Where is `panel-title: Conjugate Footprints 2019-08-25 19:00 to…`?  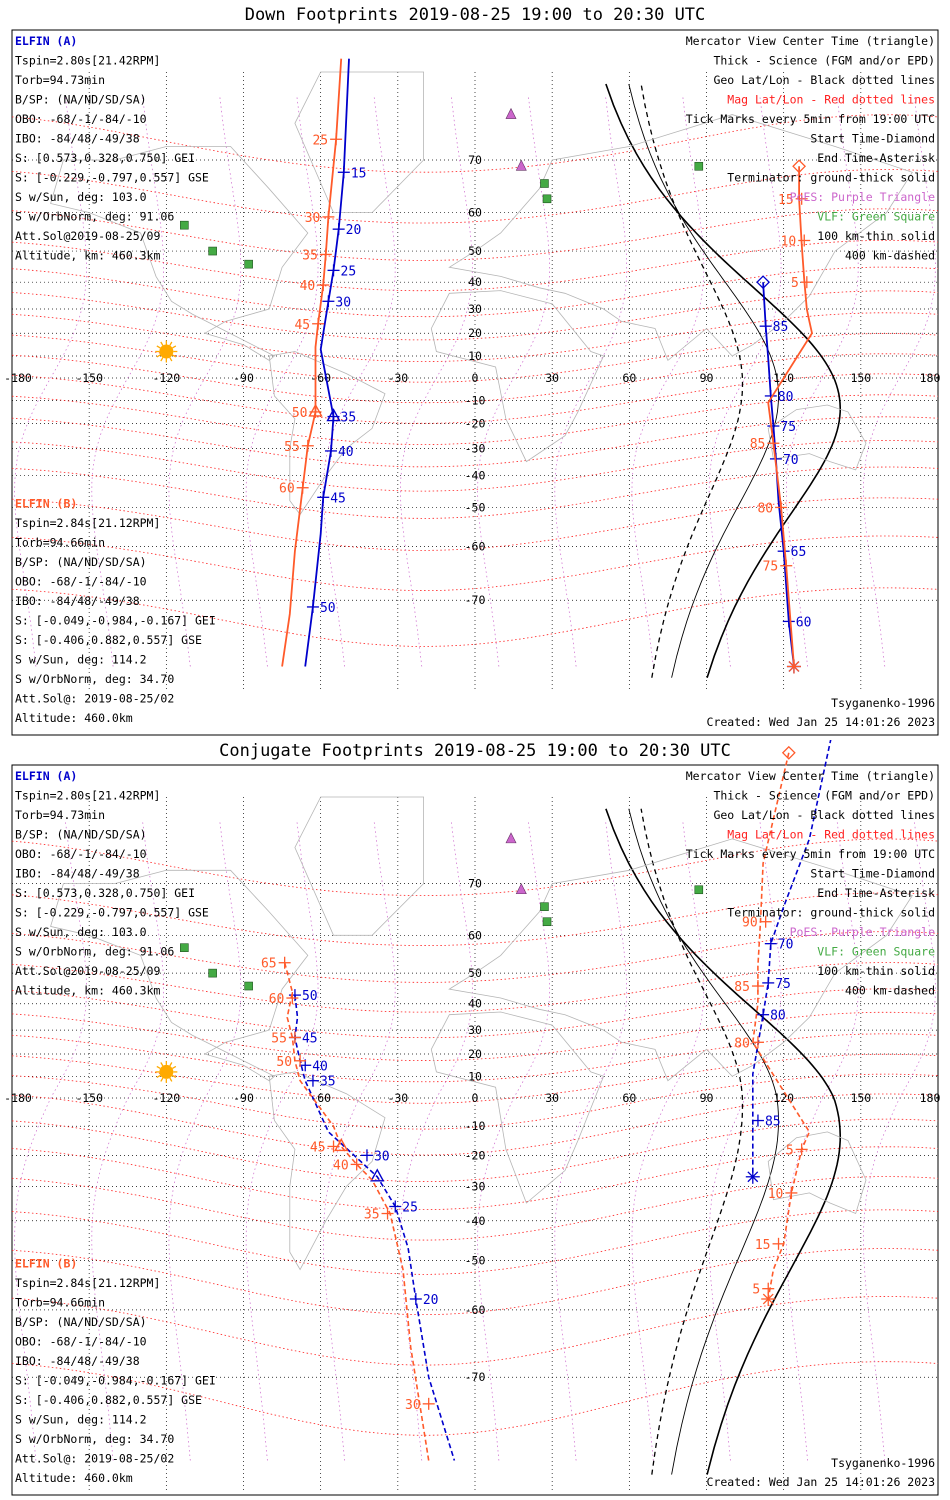 panel-title: Conjugate Footprints 2019-08-25 19:00 to… is located at coordinates (475, 751).